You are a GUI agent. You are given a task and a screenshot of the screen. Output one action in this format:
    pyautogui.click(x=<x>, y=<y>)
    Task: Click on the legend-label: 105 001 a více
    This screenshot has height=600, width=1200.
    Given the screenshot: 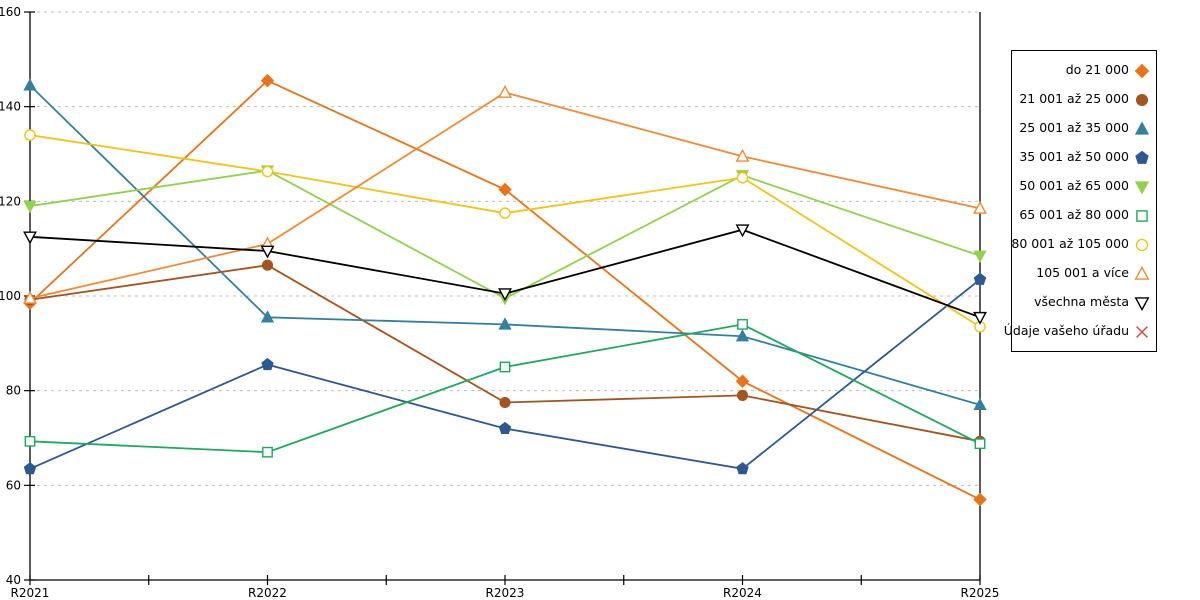 What is the action you would take?
    pyautogui.click(x=1082, y=273)
    